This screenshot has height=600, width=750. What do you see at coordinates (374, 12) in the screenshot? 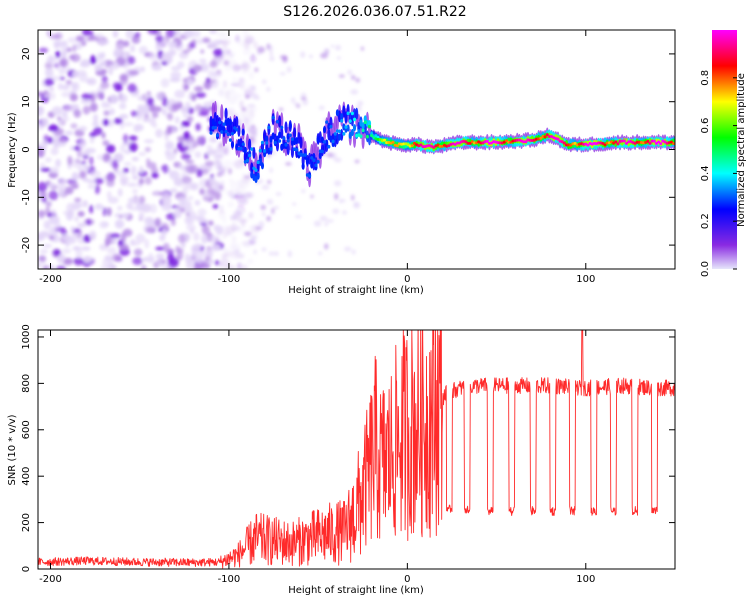
I see `chart-title: S126.2026.036.07.51.R22` at bounding box center [374, 12].